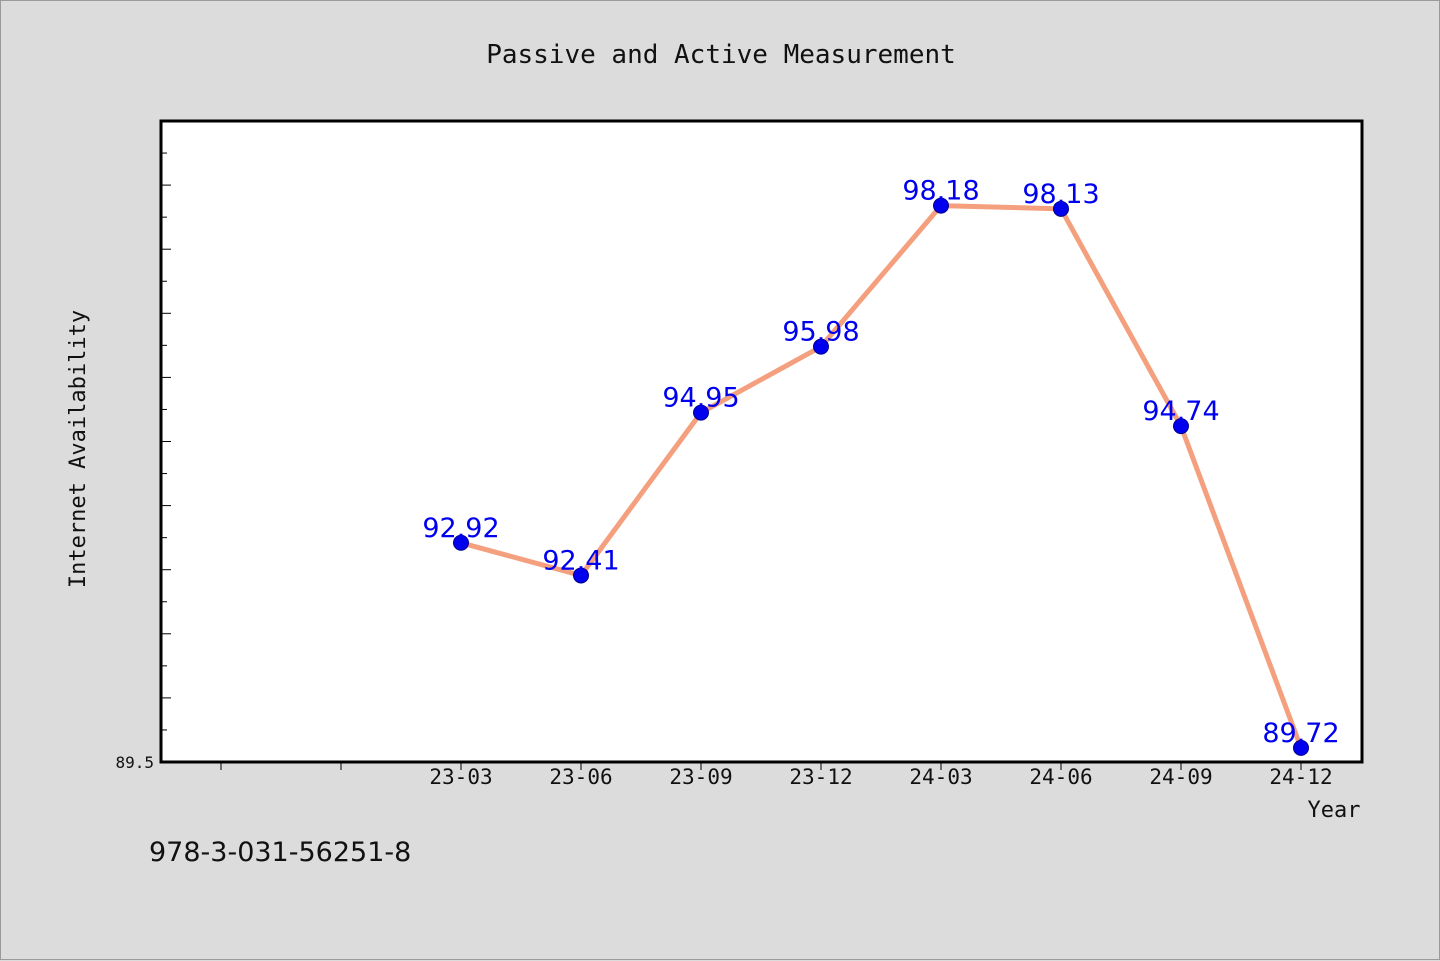 The height and width of the screenshot is (961, 1440). I want to click on x-tick-label: 23-12, so click(820, 777).